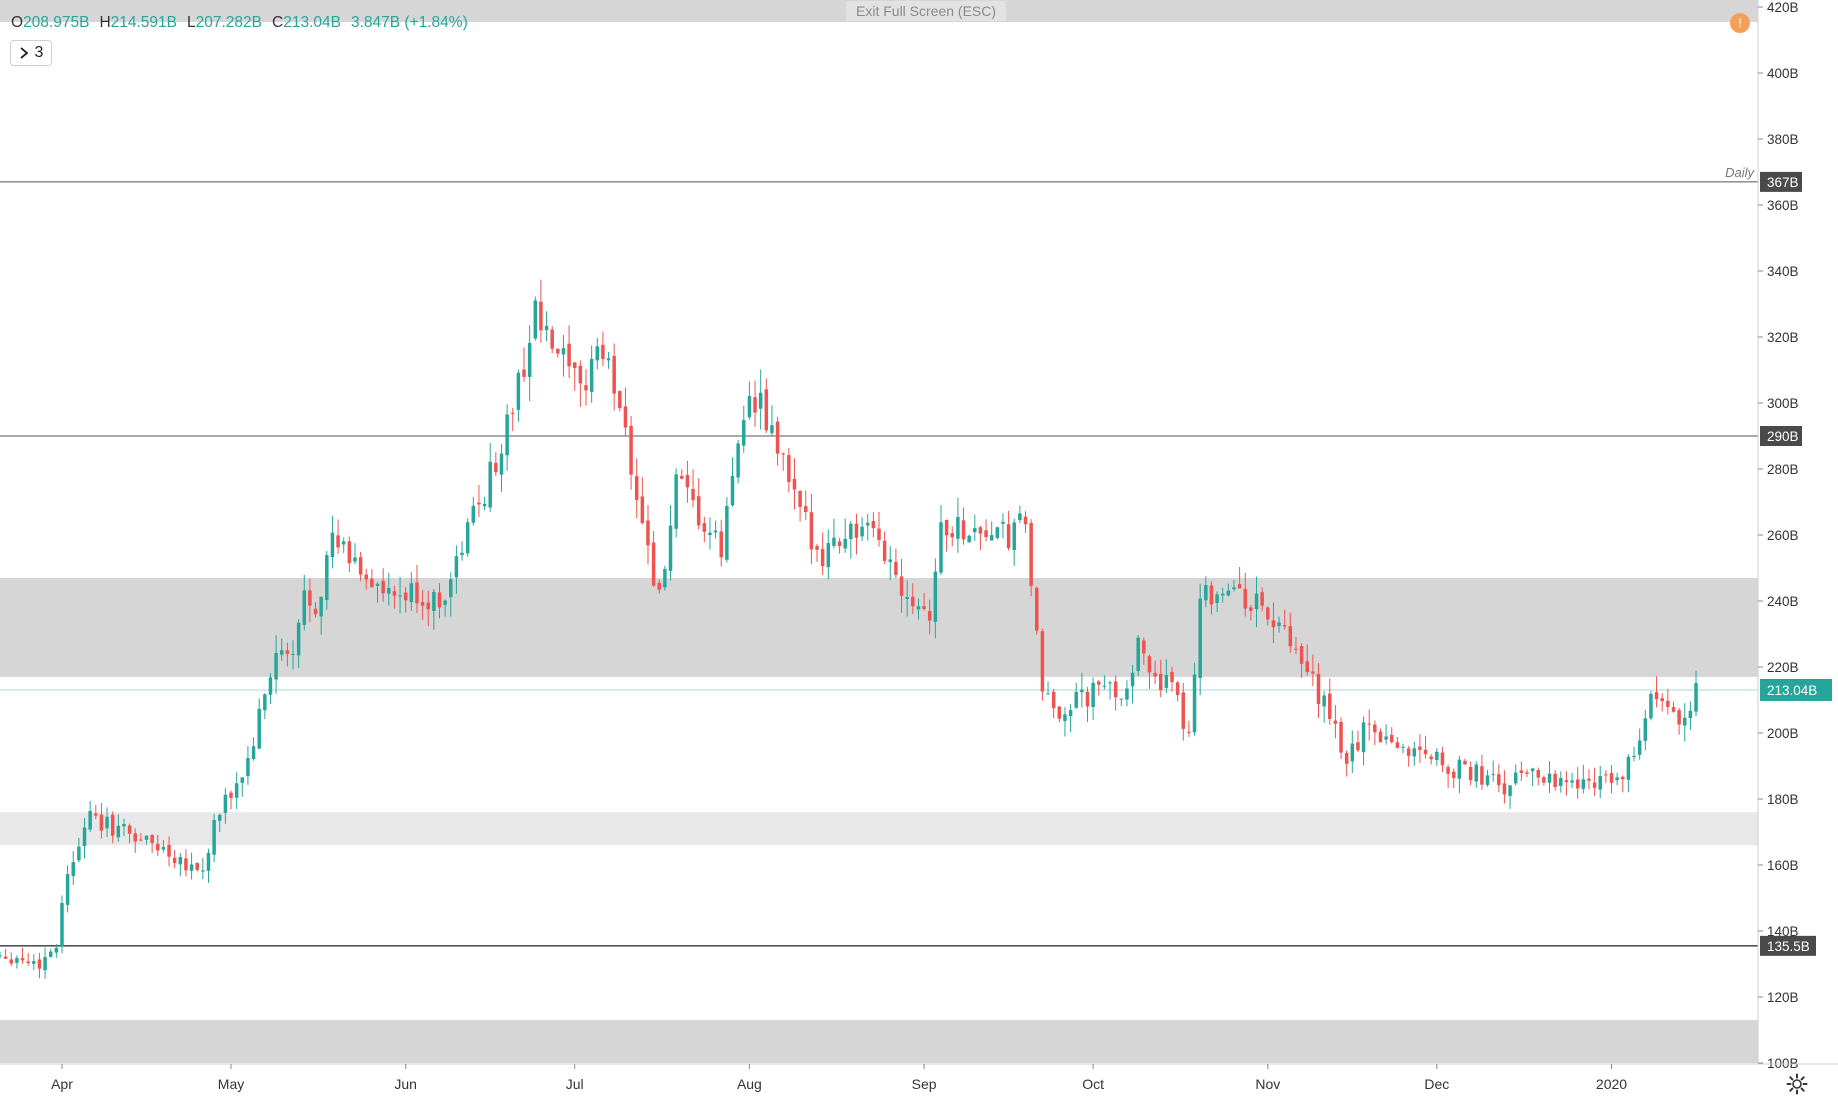  I want to click on gear-icon, so click(1797, 1084).